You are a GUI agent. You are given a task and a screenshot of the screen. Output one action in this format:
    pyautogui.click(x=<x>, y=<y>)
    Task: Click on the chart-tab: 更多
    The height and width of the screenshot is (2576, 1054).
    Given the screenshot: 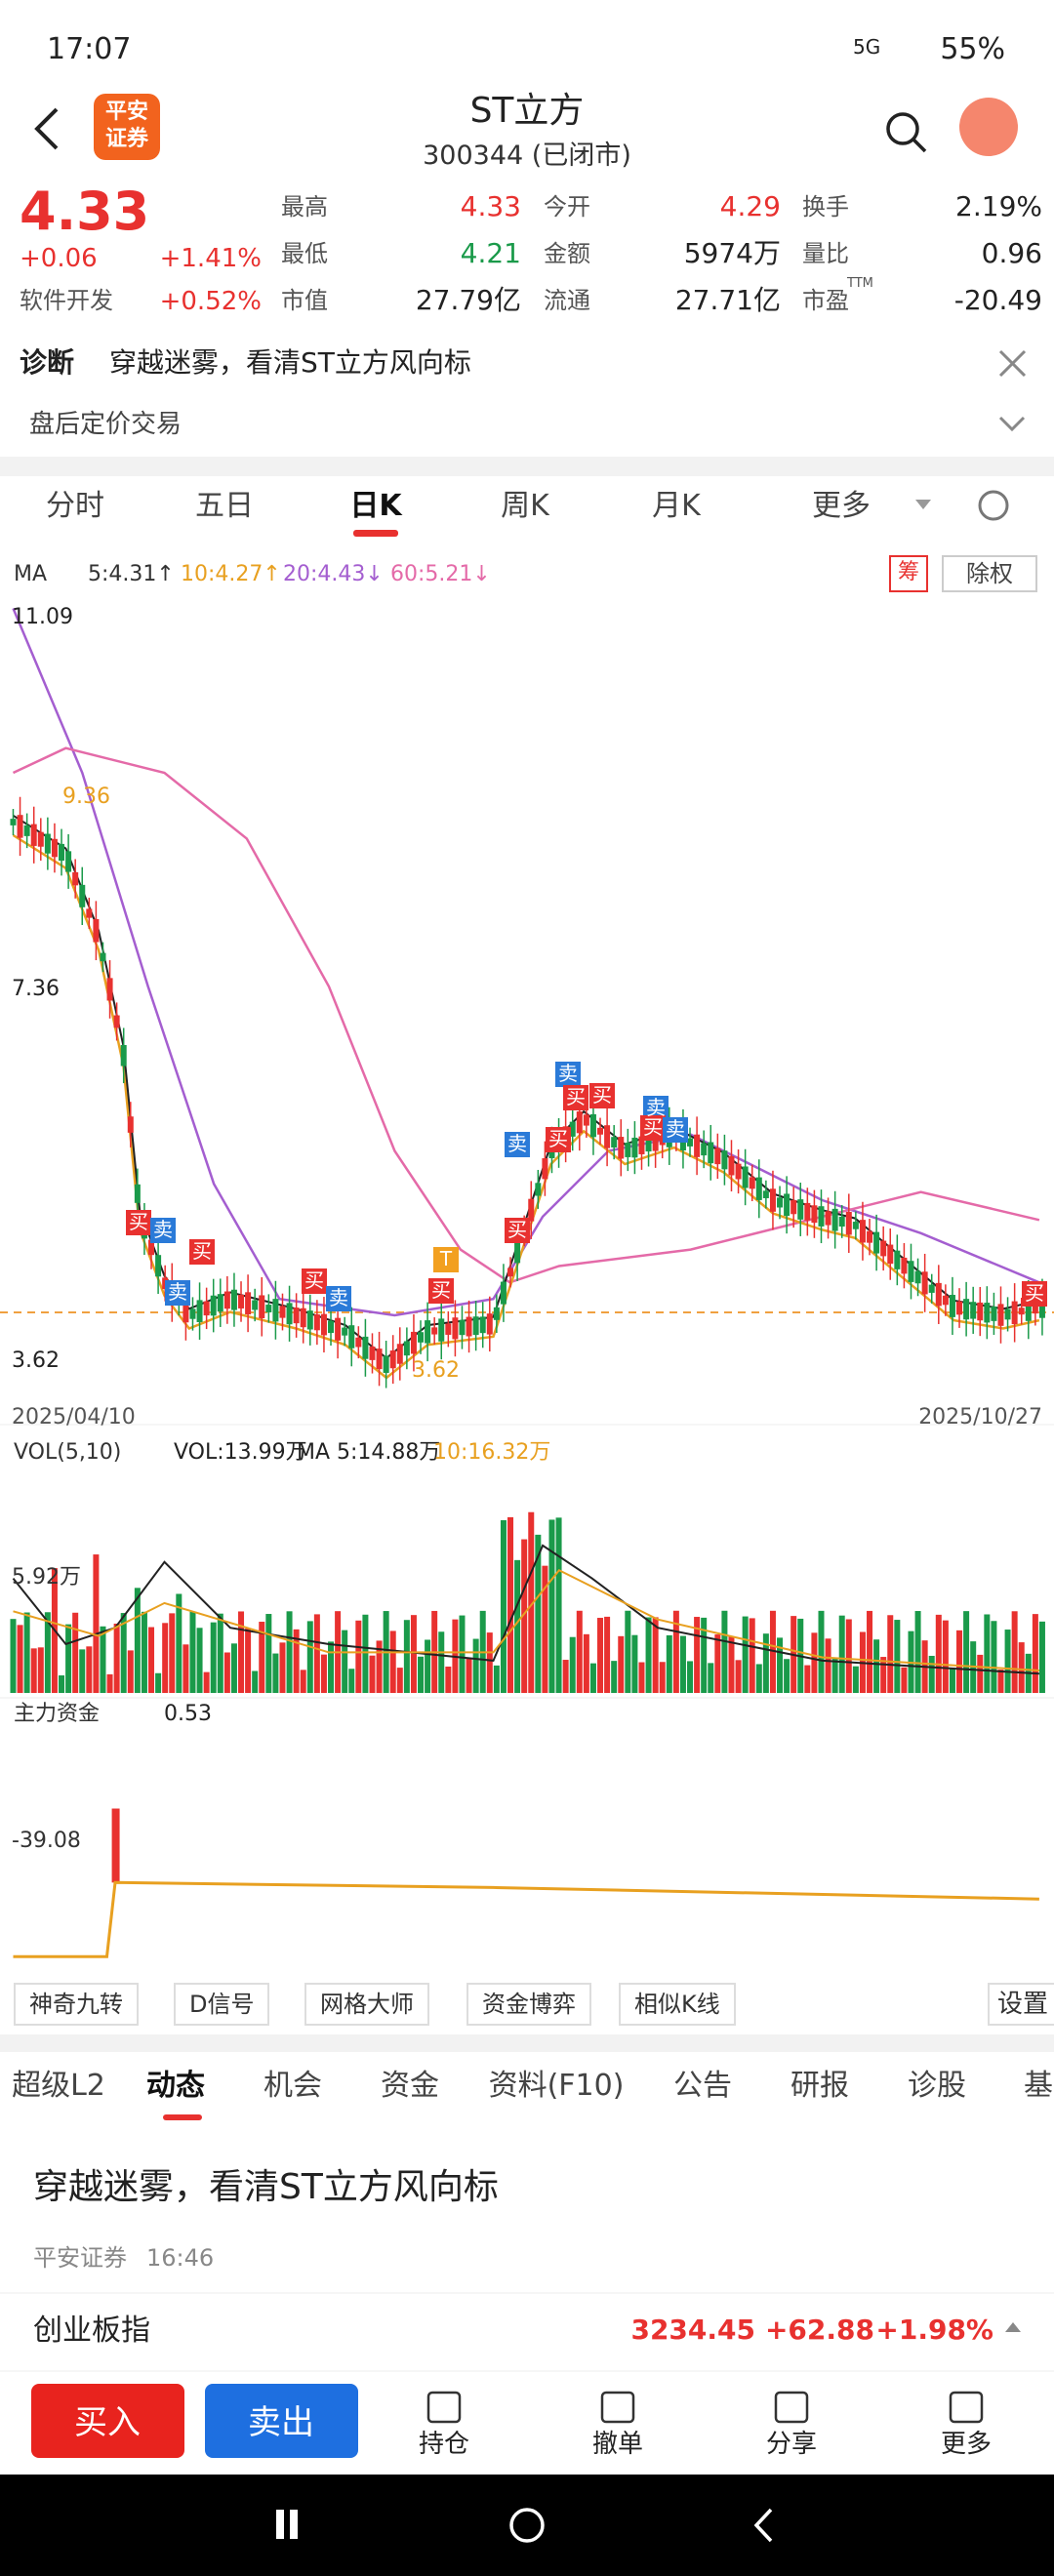 What is the action you would take?
    pyautogui.click(x=841, y=506)
    